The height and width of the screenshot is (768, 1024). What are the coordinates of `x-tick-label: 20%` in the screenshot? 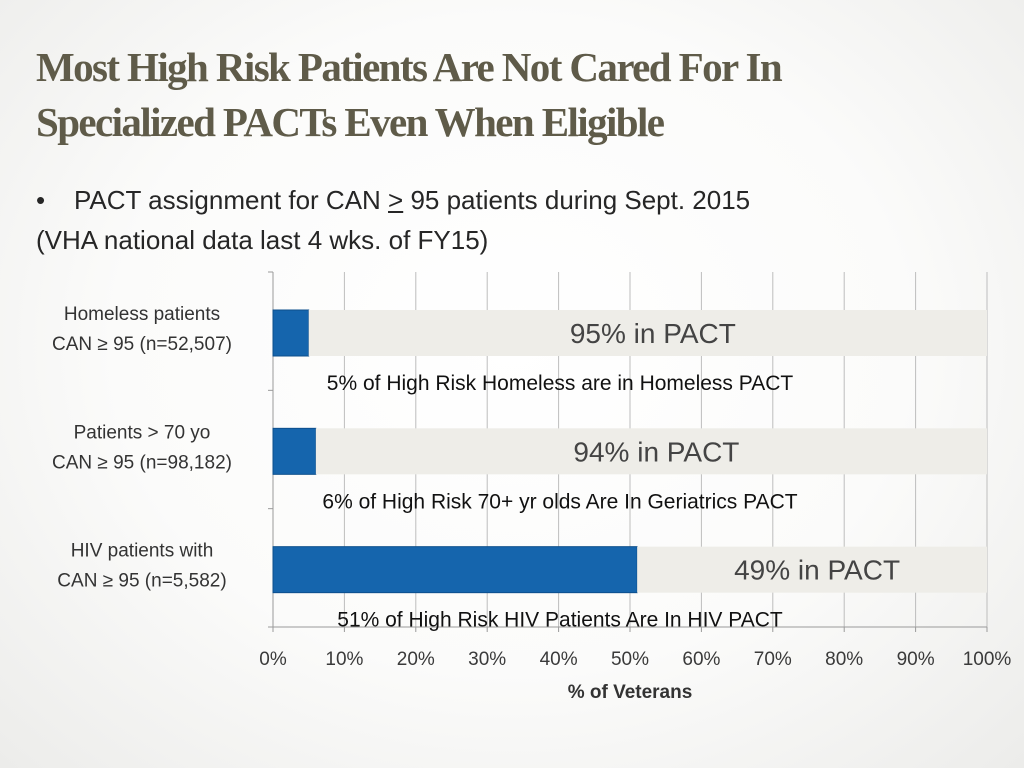 It's located at (416, 659).